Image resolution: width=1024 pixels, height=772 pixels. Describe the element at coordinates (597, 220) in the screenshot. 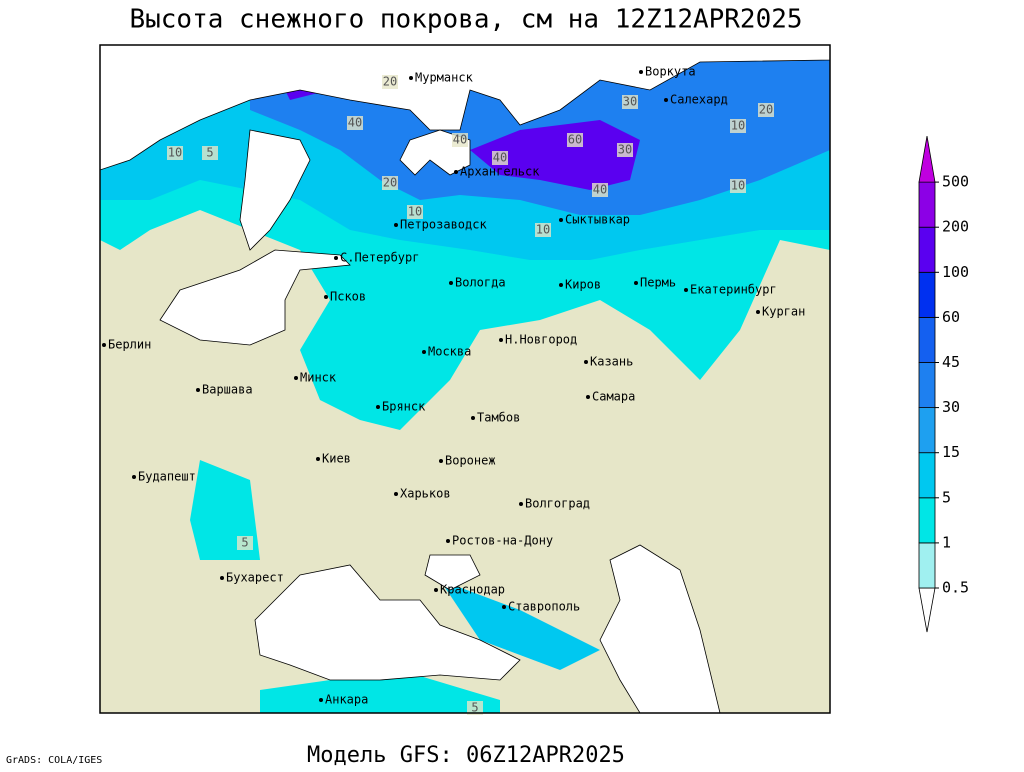

I see `city-label: Сыктывкар` at that location.